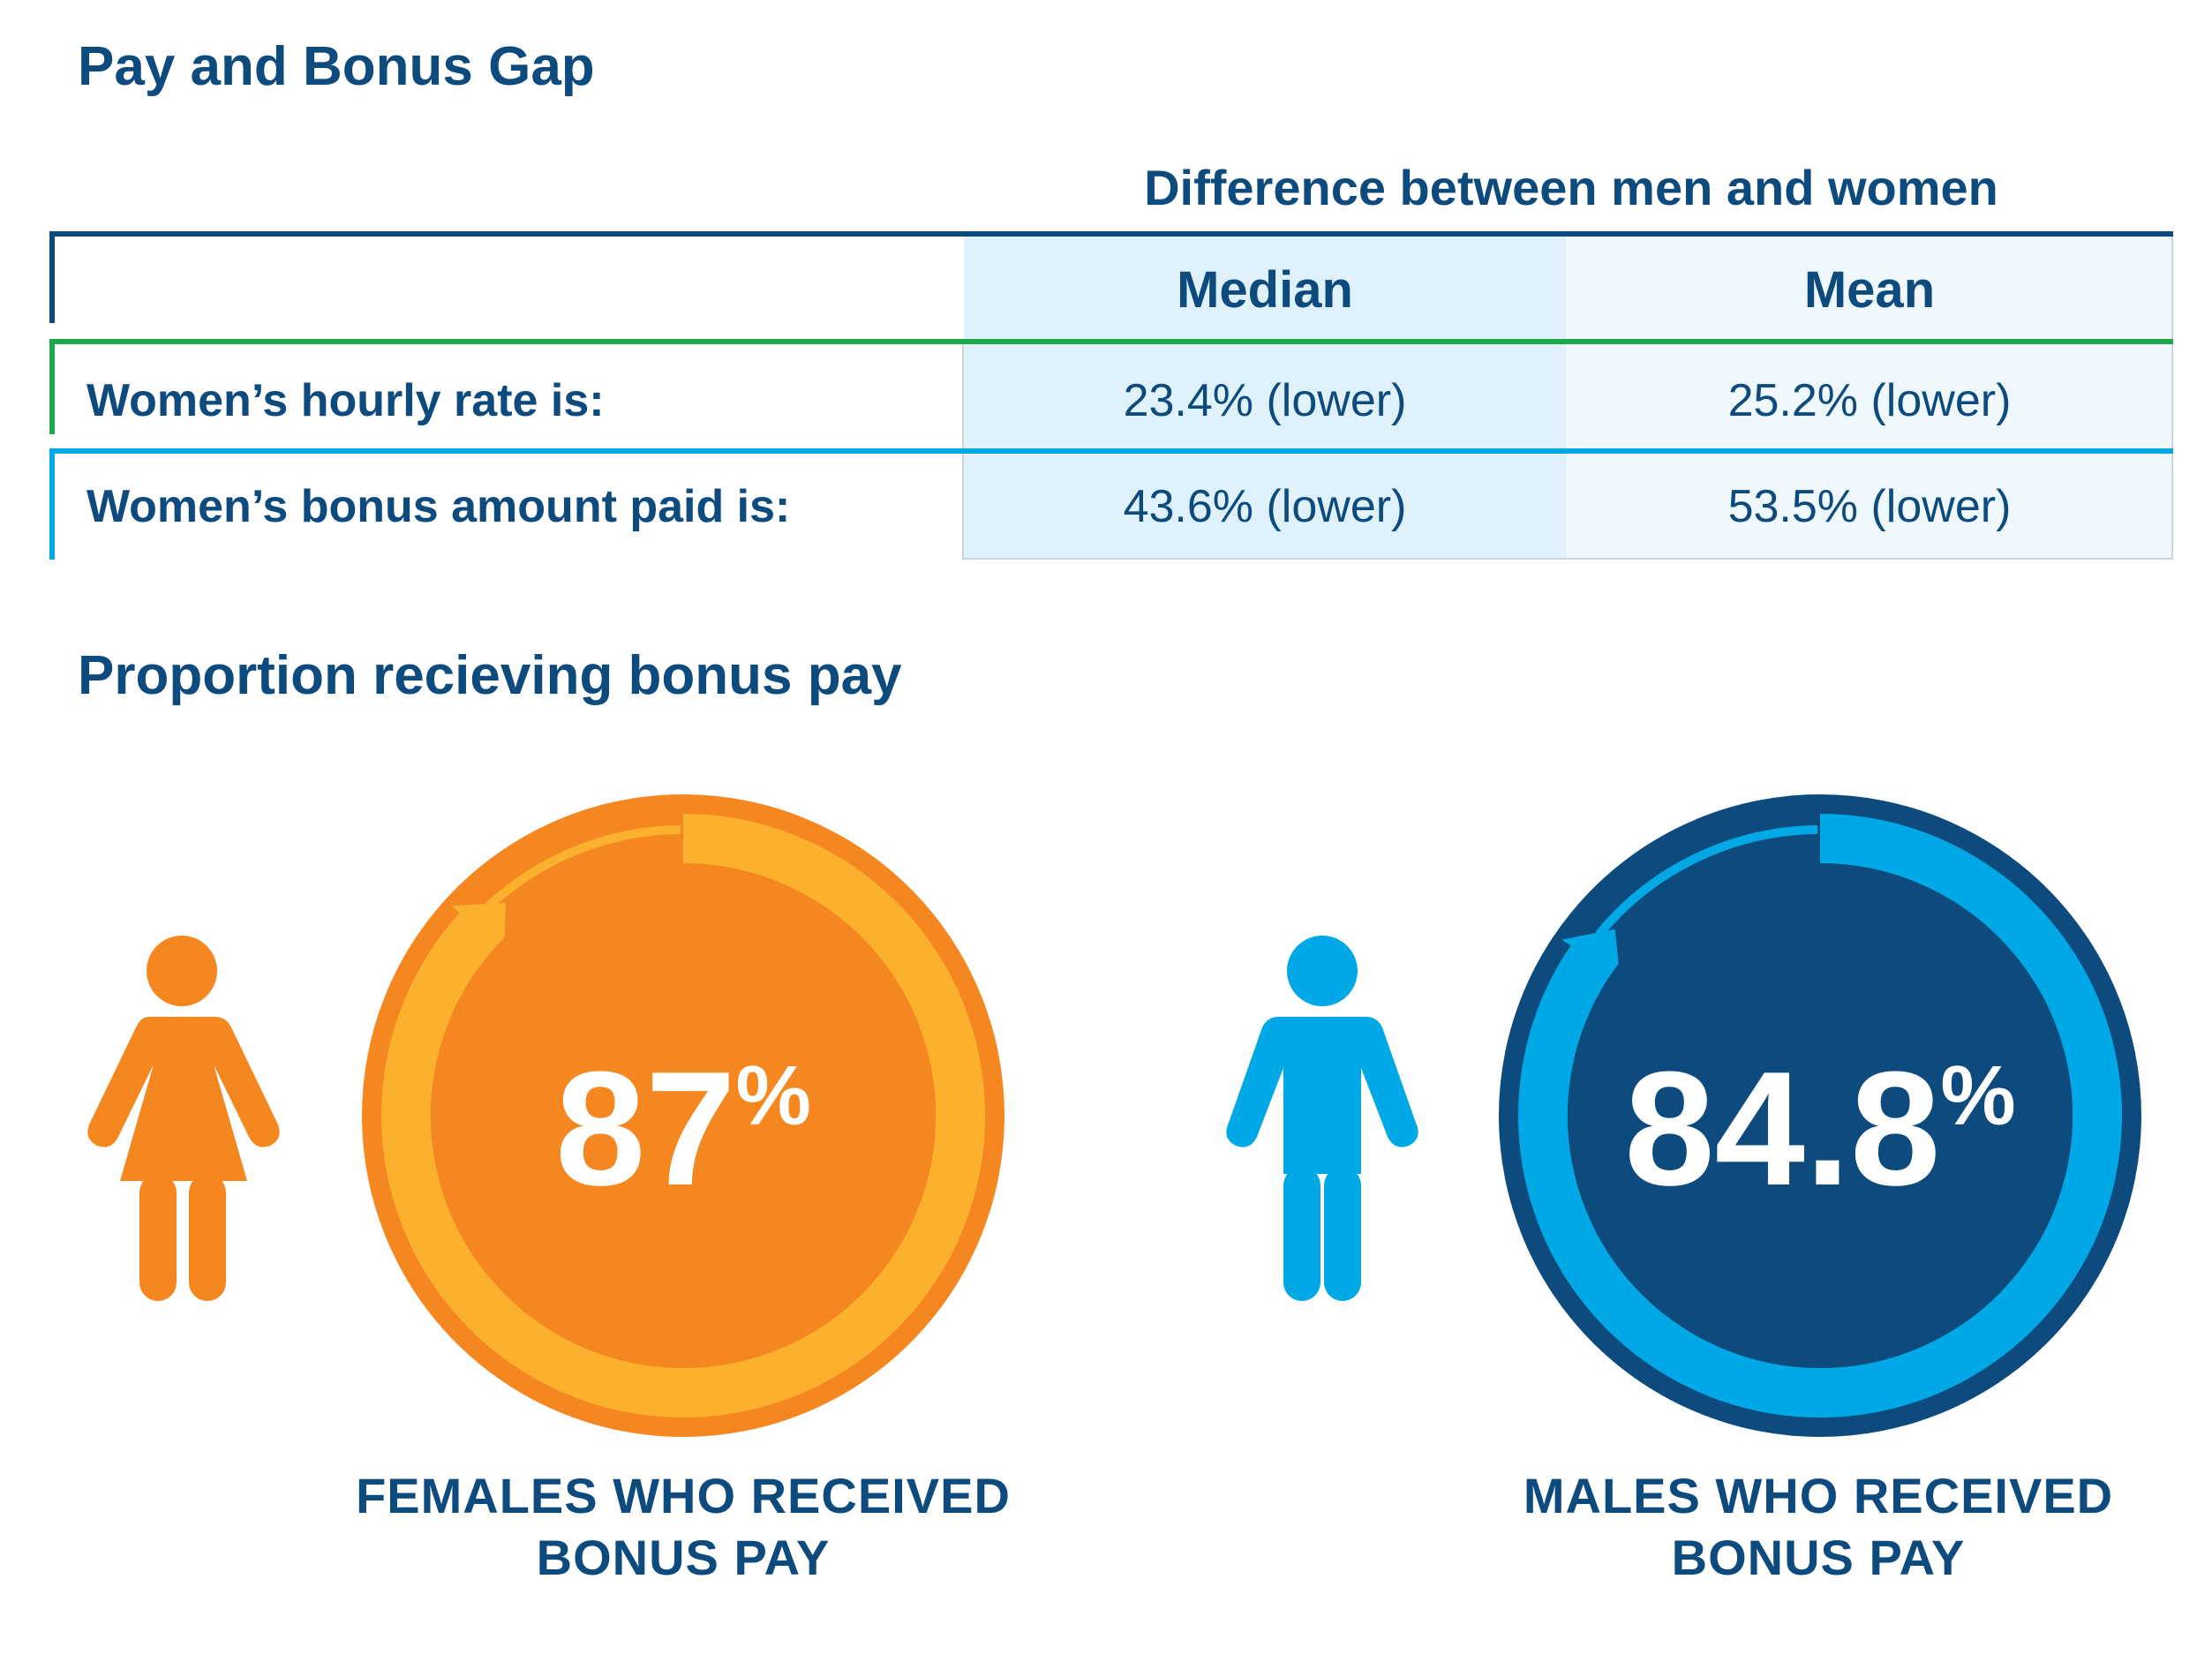 This screenshot has width=2212, height=1677. I want to click on male-bonus-ring-chart, so click(1820, 1115).